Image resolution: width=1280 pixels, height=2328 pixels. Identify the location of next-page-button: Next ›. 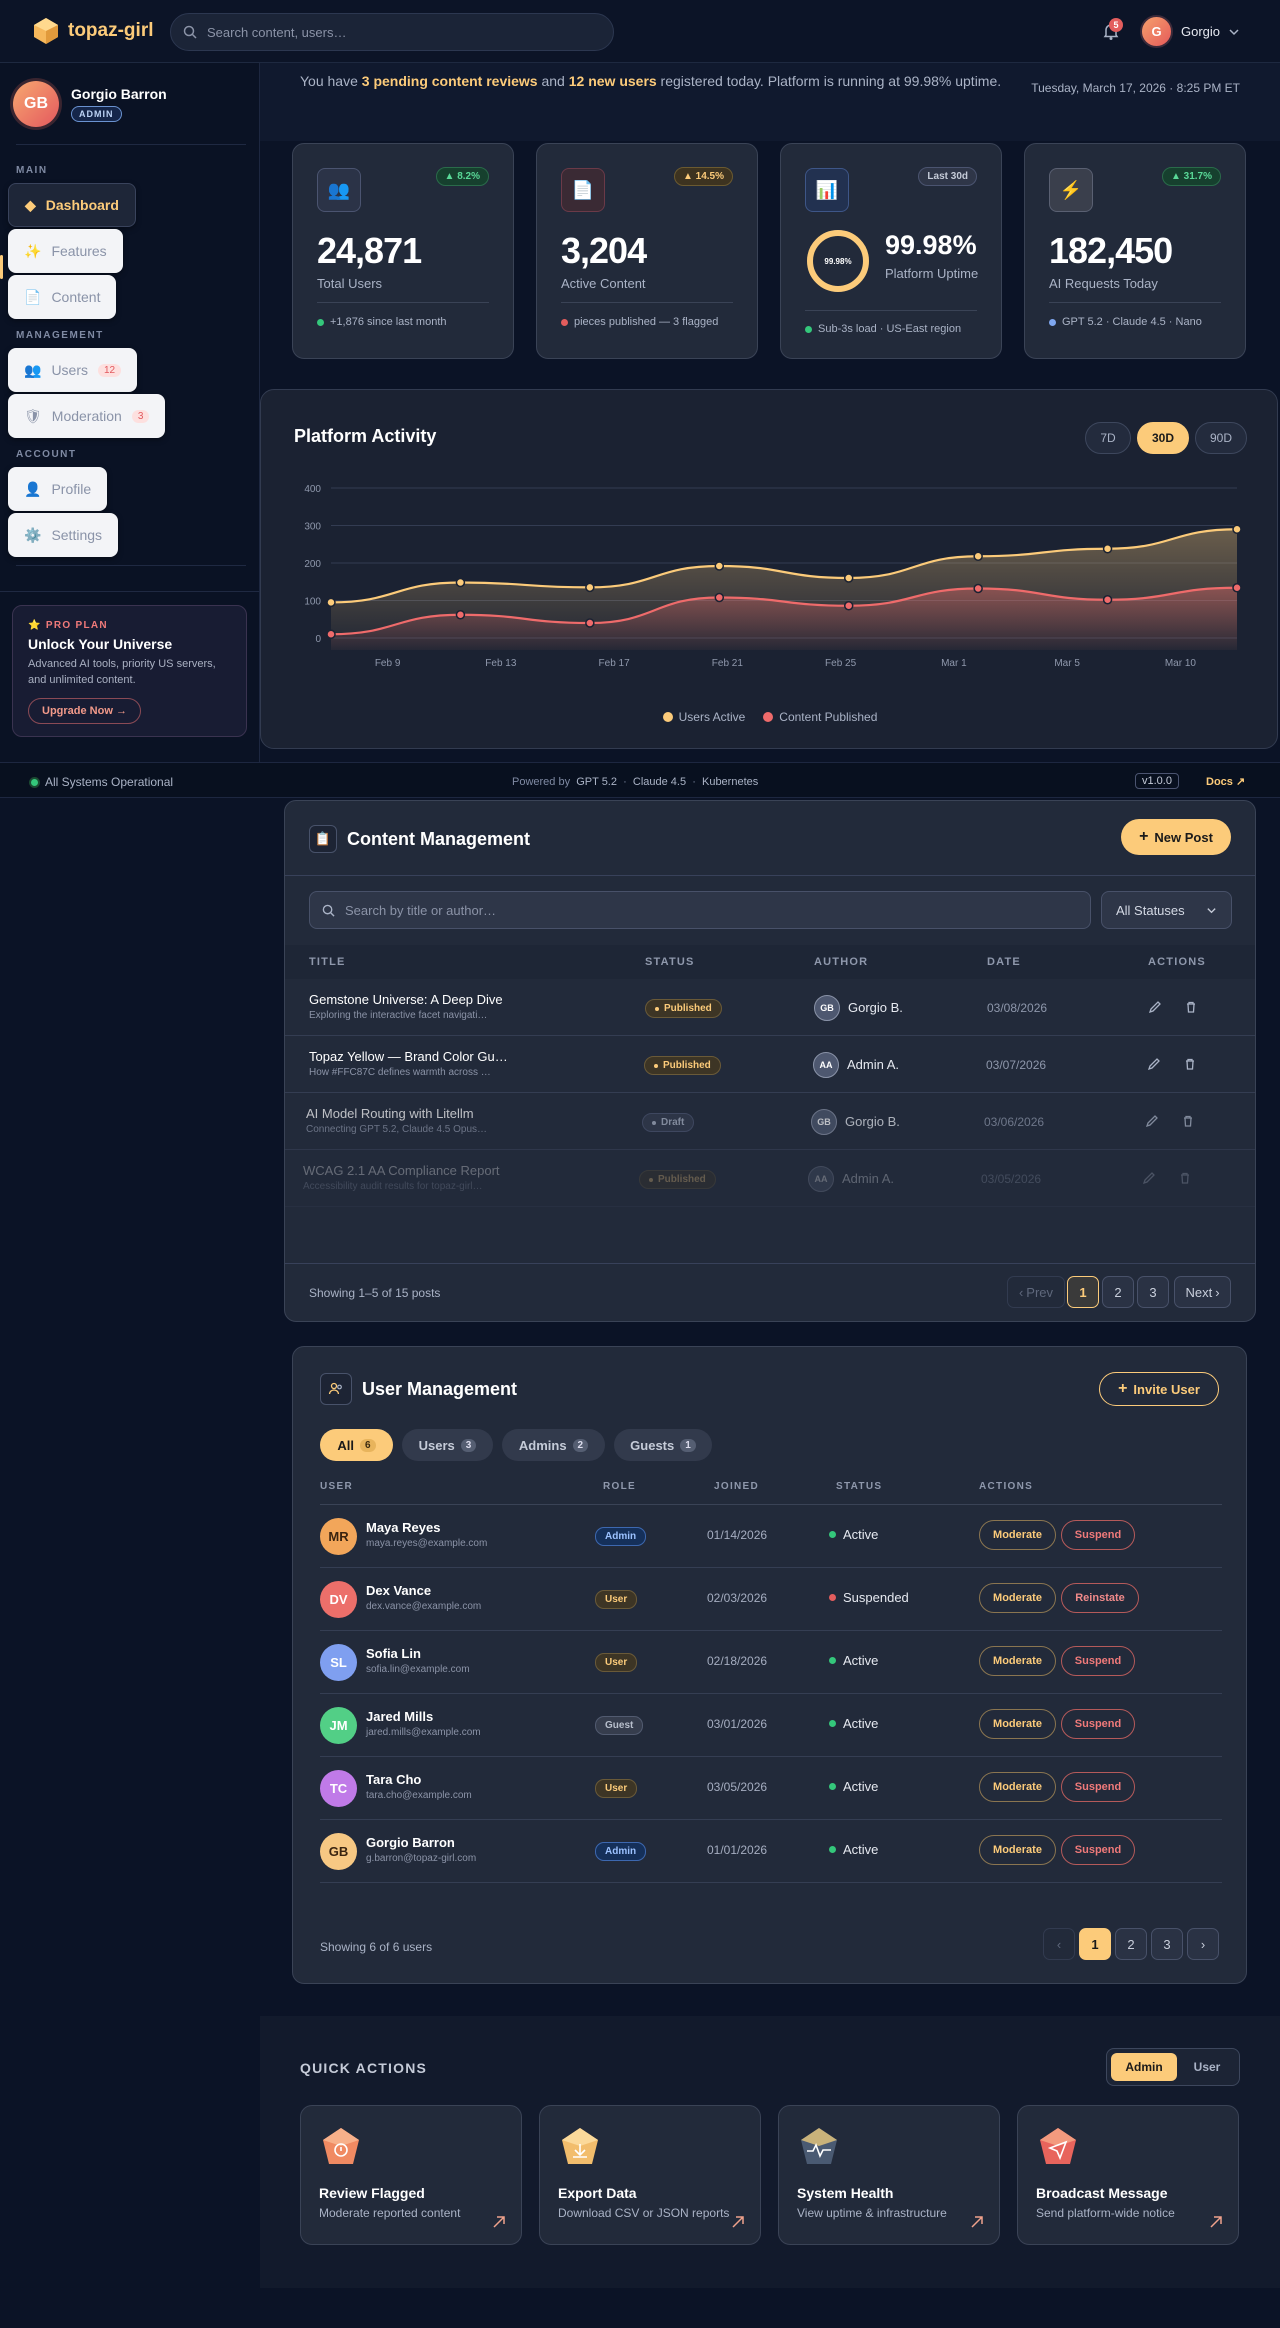
(1202, 1292).